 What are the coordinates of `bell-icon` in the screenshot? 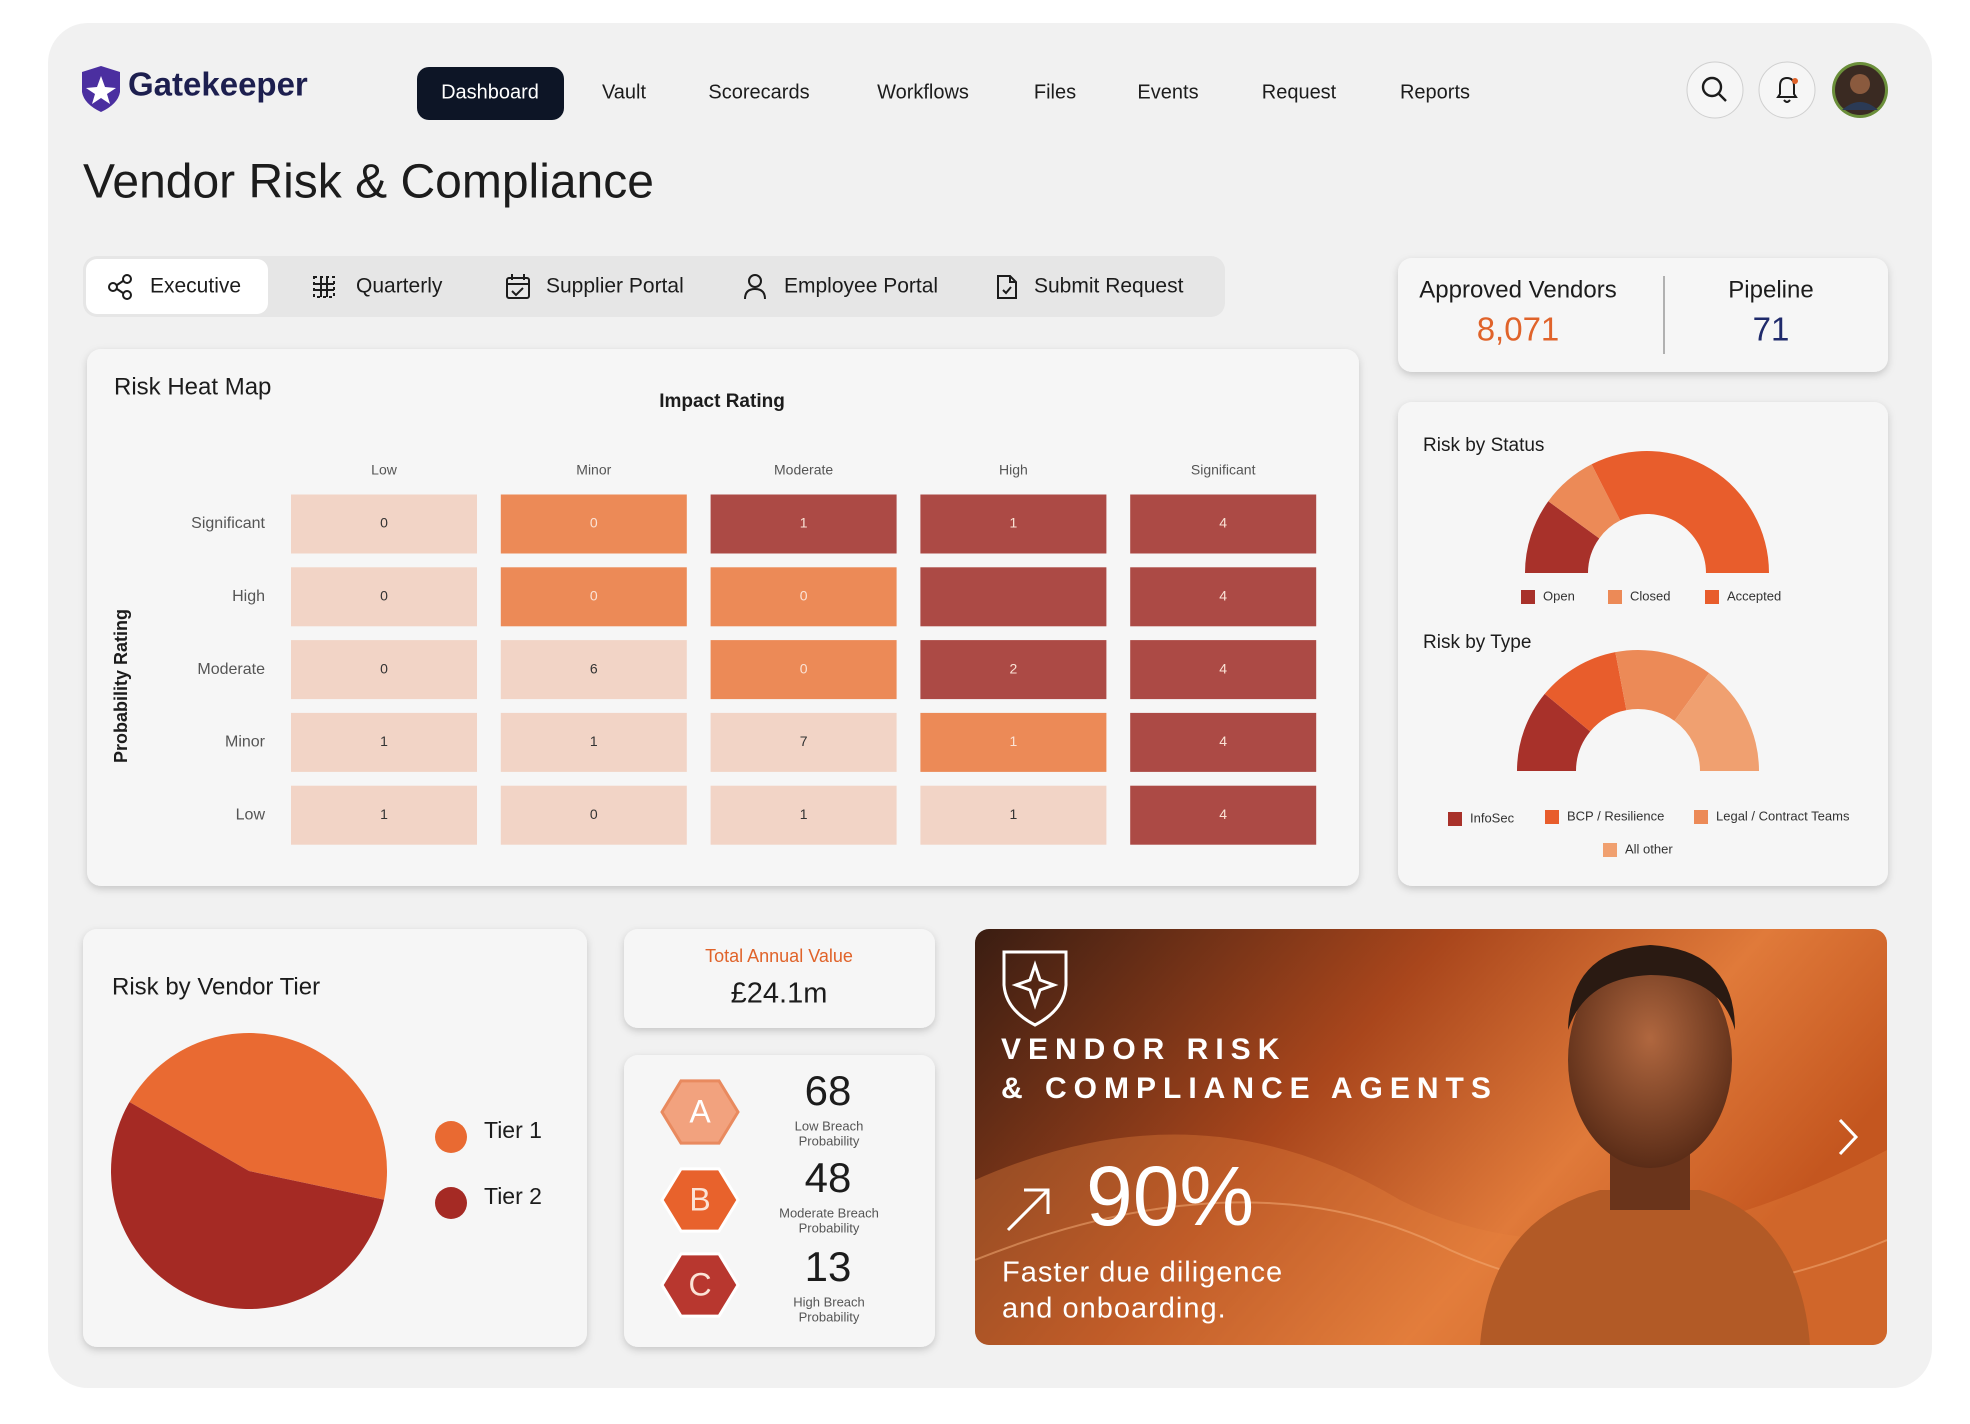 It's located at (1787, 89).